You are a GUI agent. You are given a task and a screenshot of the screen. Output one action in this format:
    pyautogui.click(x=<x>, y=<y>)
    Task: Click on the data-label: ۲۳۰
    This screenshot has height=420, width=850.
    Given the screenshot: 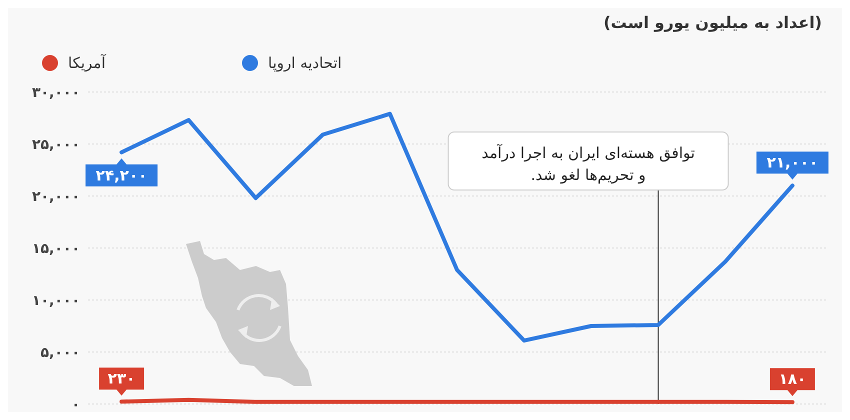 What is the action you would take?
    pyautogui.click(x=122, y=379)
    